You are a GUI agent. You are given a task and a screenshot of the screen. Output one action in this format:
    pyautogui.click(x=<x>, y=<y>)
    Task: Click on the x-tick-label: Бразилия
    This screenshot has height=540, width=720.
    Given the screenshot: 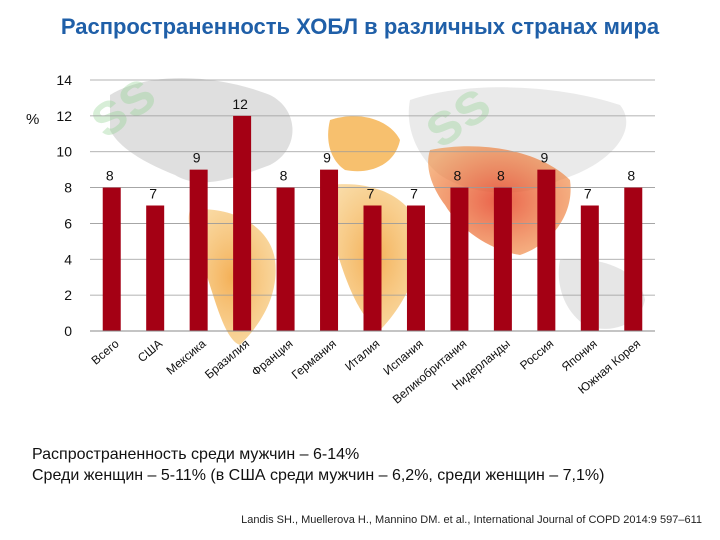 What is the action you would take?
    pyautogui.click(x=227, y=359)
    